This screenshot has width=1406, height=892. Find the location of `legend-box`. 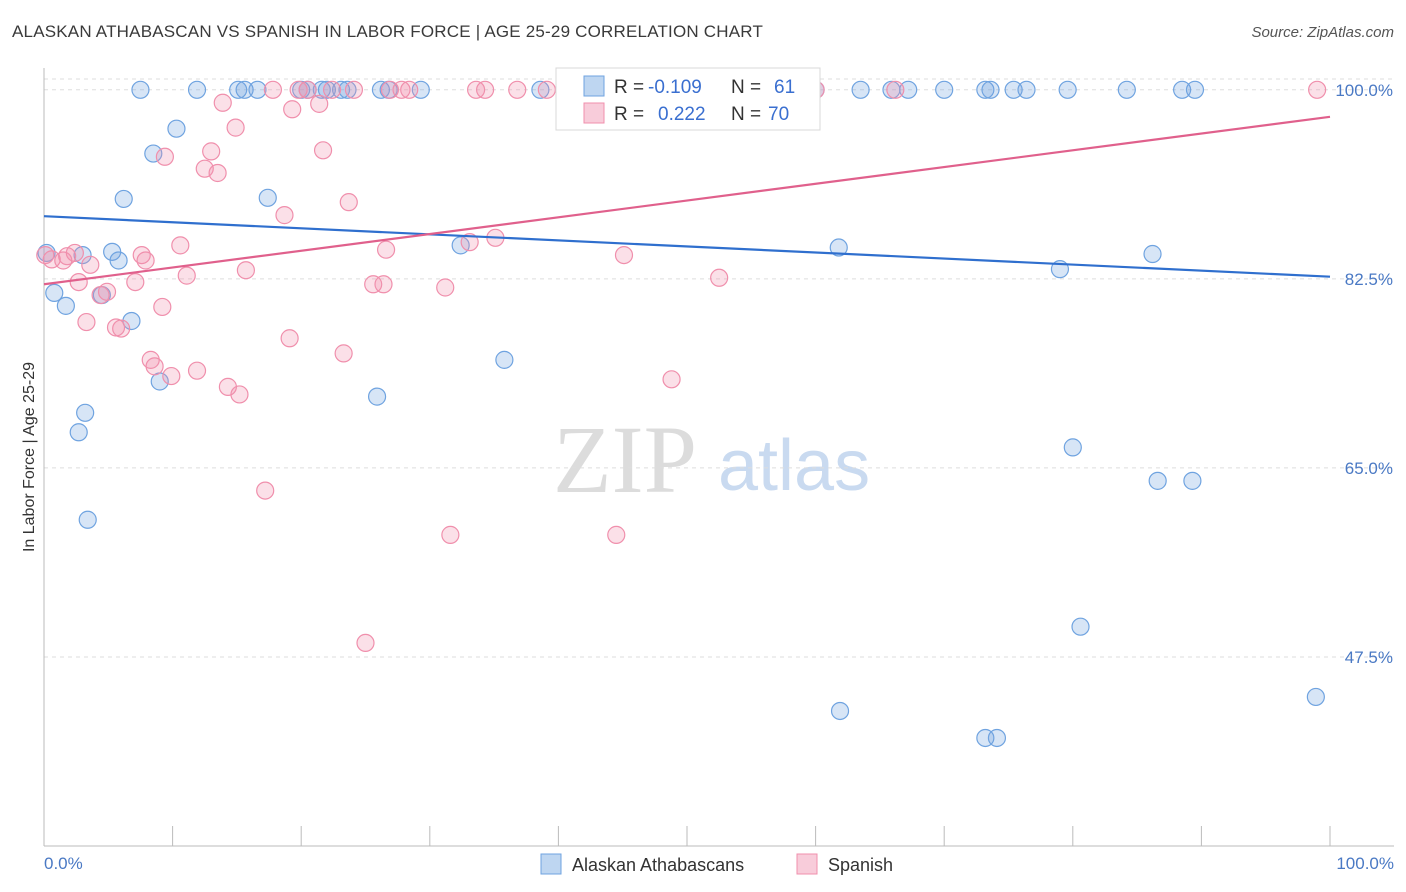

legend-box is located at coordinates (688, 99).